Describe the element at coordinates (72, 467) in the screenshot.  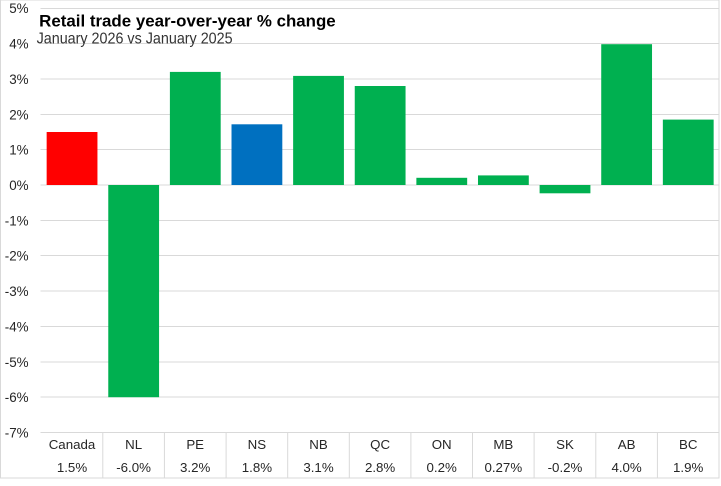
I see `svg-text: 1.5%` at that location.